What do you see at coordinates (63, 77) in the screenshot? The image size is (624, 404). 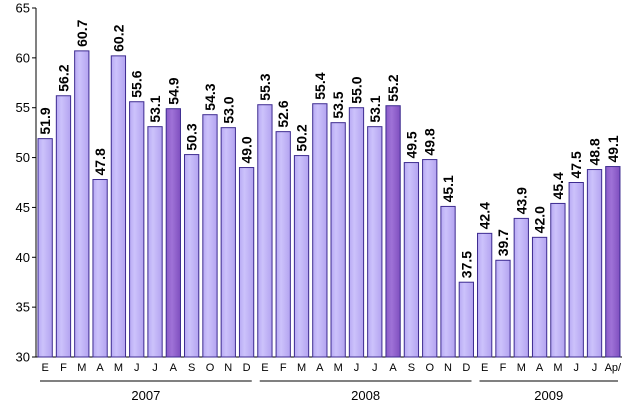 I see `data-label: 56.2` at bounding box center [63, 77].